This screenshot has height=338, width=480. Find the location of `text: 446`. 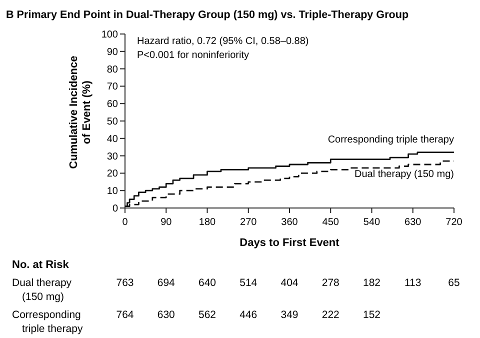

text: 446 is located at coordinates (249, 315).